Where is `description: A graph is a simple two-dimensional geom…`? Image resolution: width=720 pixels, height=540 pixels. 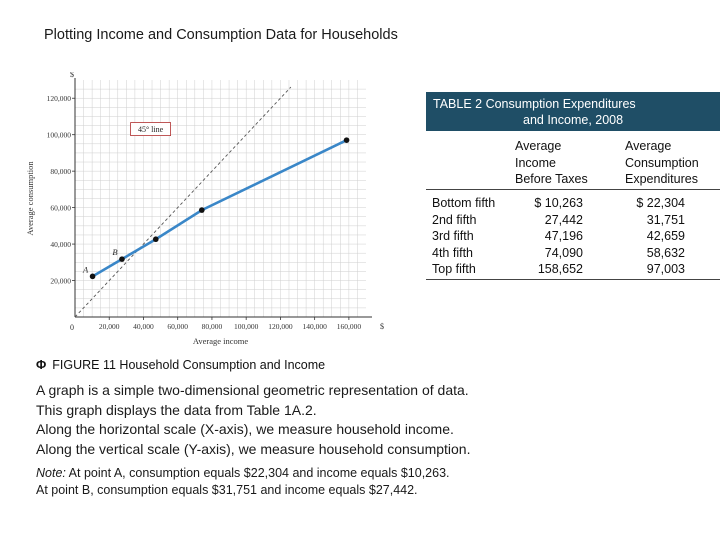 description: A graph is a simple two-dimensional geom… is located at coordinates (253, 420).